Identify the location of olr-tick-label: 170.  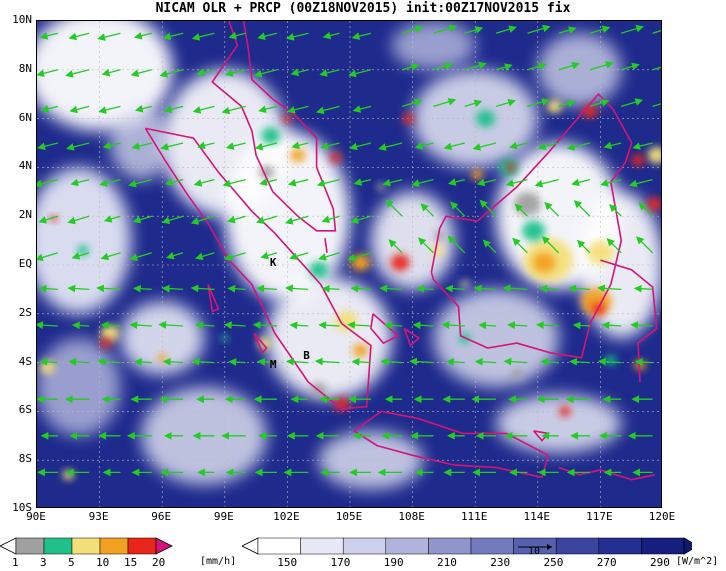
(340, 562).